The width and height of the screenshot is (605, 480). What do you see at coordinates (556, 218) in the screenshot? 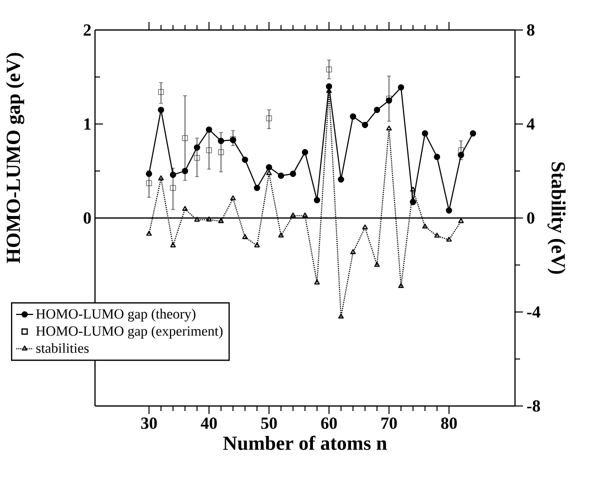
I see `y2-axis-title: Stability (eV)` at bounding box center [556, 218].